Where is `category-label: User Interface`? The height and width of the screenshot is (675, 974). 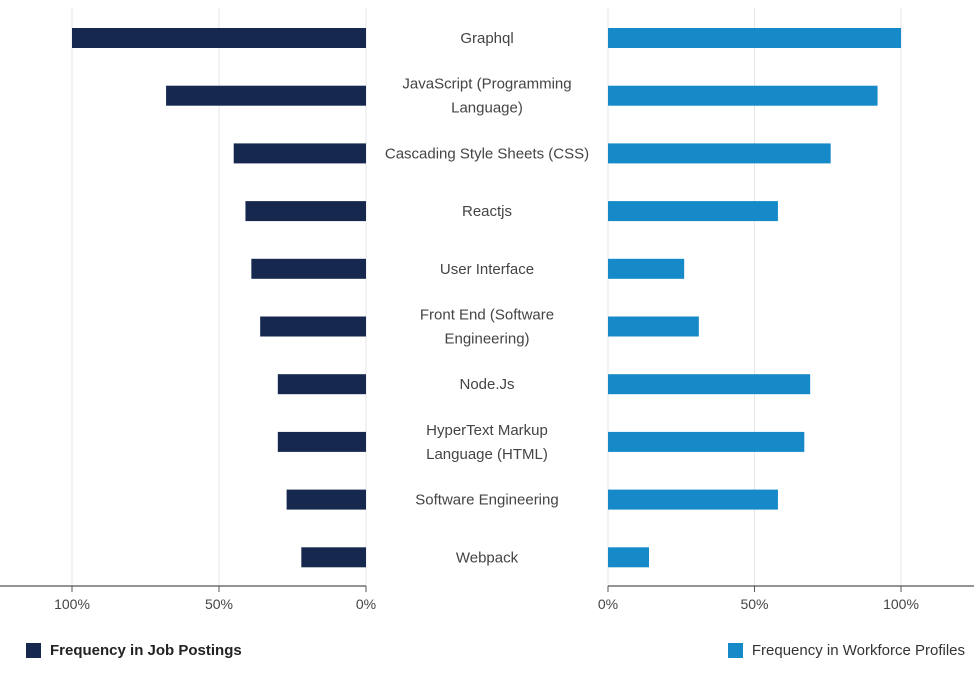 category-label: User Interface is located at coordinates (487, 269).